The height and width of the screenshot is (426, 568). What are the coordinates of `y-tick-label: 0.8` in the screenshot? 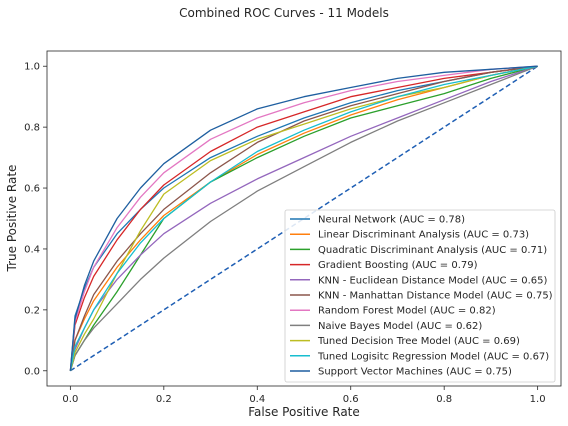 It's located at (32, 128).